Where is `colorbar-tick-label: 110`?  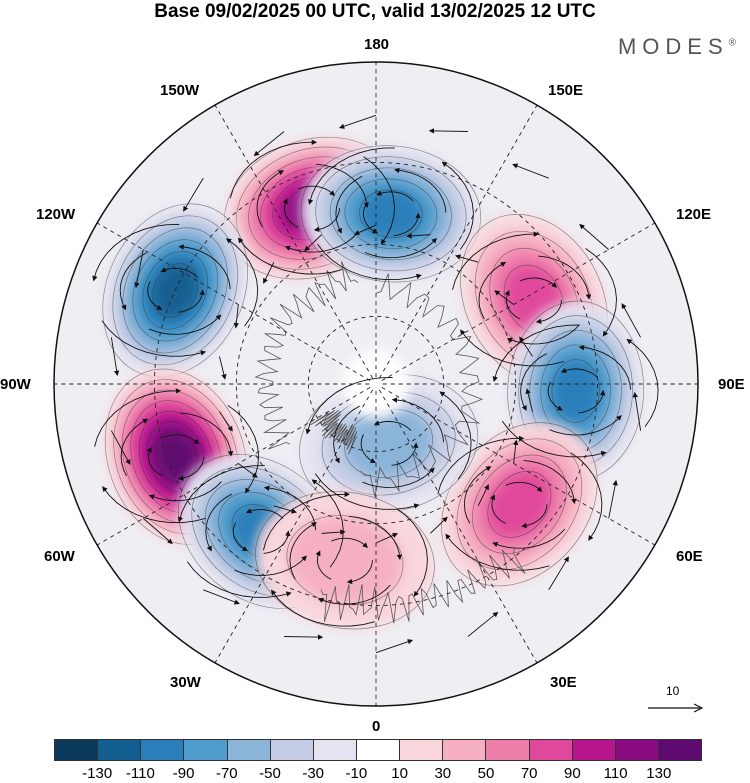 colorbar-tick-label: 110 is located at coordinates (615, 773).